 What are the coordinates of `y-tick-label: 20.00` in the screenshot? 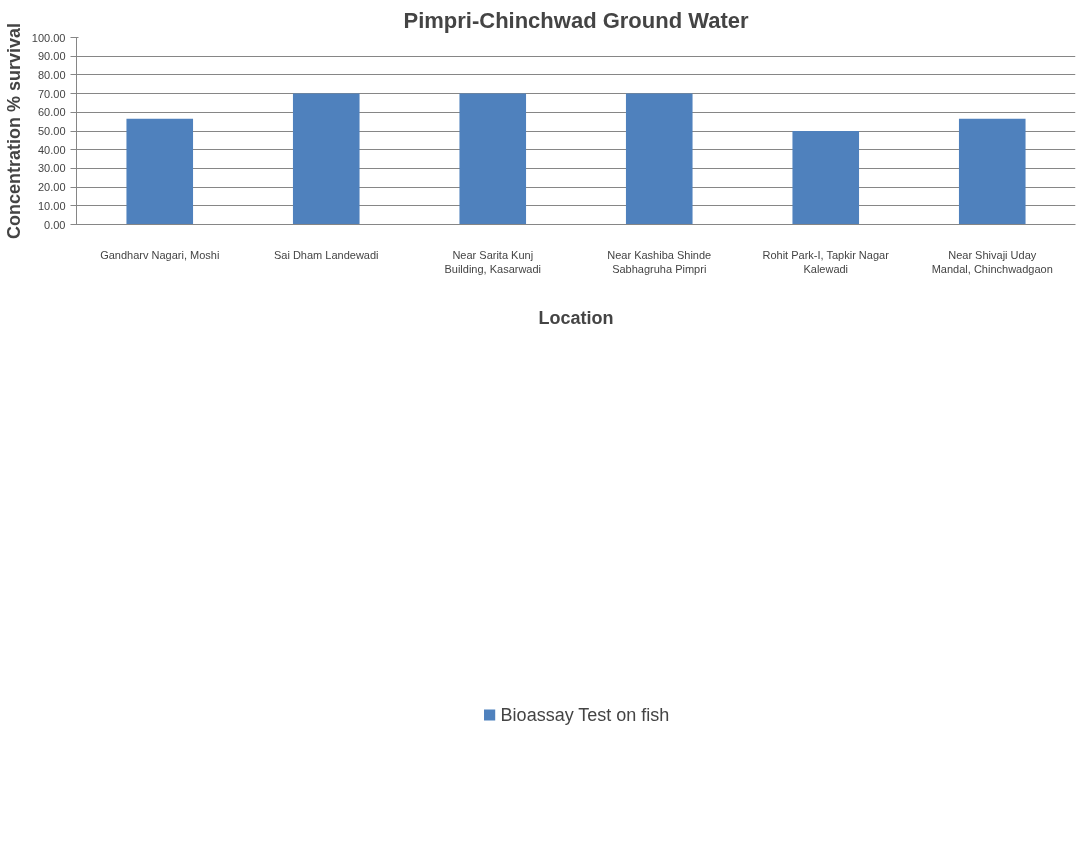 It's located at (51, 187).